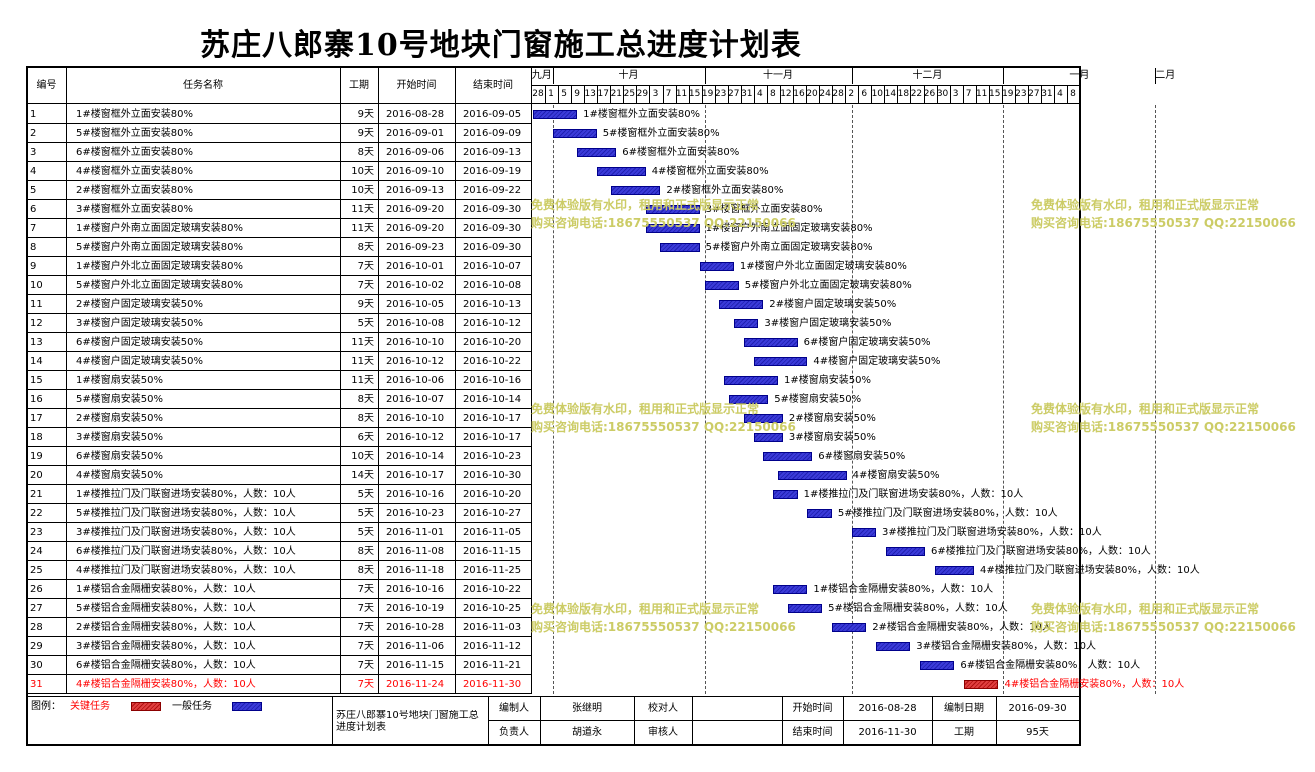 This screenshot has width=1315, height=772. I want to click on task-id: 22, so click(36, 513).